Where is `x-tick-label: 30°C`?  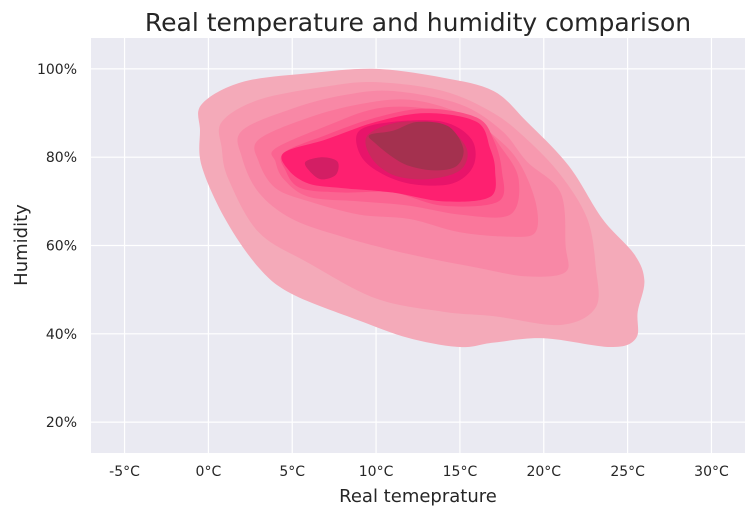 x-tick-label: 30°C is located at coordinates (711, 472).